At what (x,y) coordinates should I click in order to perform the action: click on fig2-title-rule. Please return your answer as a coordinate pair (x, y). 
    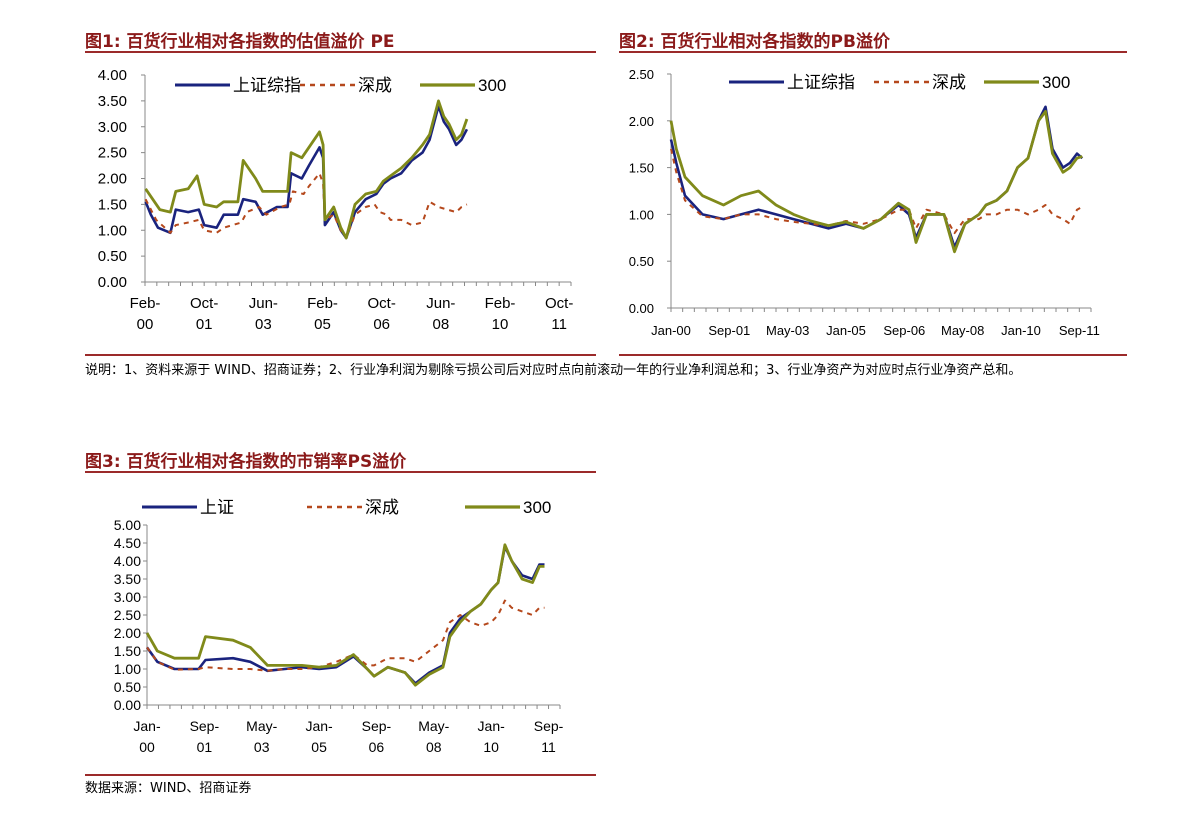
    Looking at the image, I should click on (873, 52).